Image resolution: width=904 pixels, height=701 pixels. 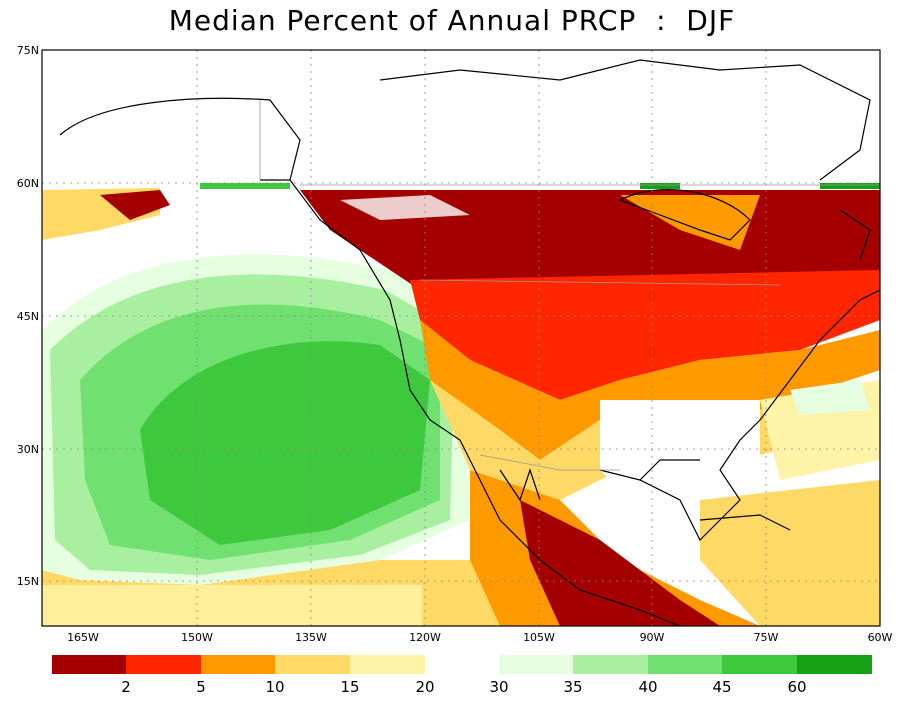 What do you see at coordinates (83, 637) in the screenshot?
I see `lon-tick: 165W` at bounding box center [83, 637].